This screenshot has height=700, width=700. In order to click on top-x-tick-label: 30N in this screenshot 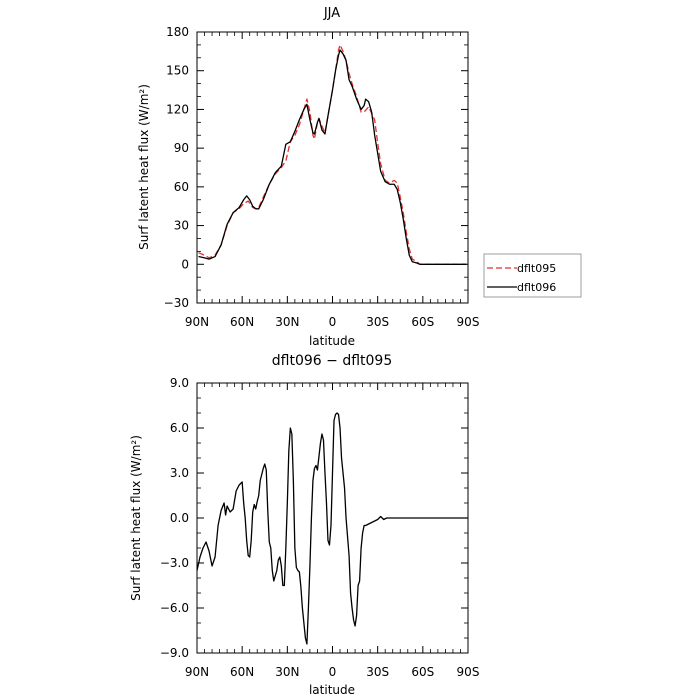, I will do `click(287, 322)`.